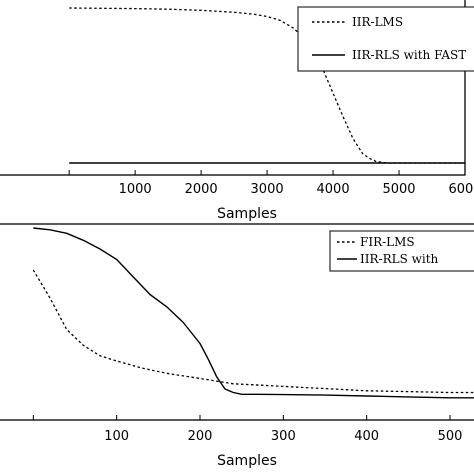  What do you see at coordinates (283, 436) in the screenshot?
I see `x-tick-label: 300` at bounding box center [283, 436].